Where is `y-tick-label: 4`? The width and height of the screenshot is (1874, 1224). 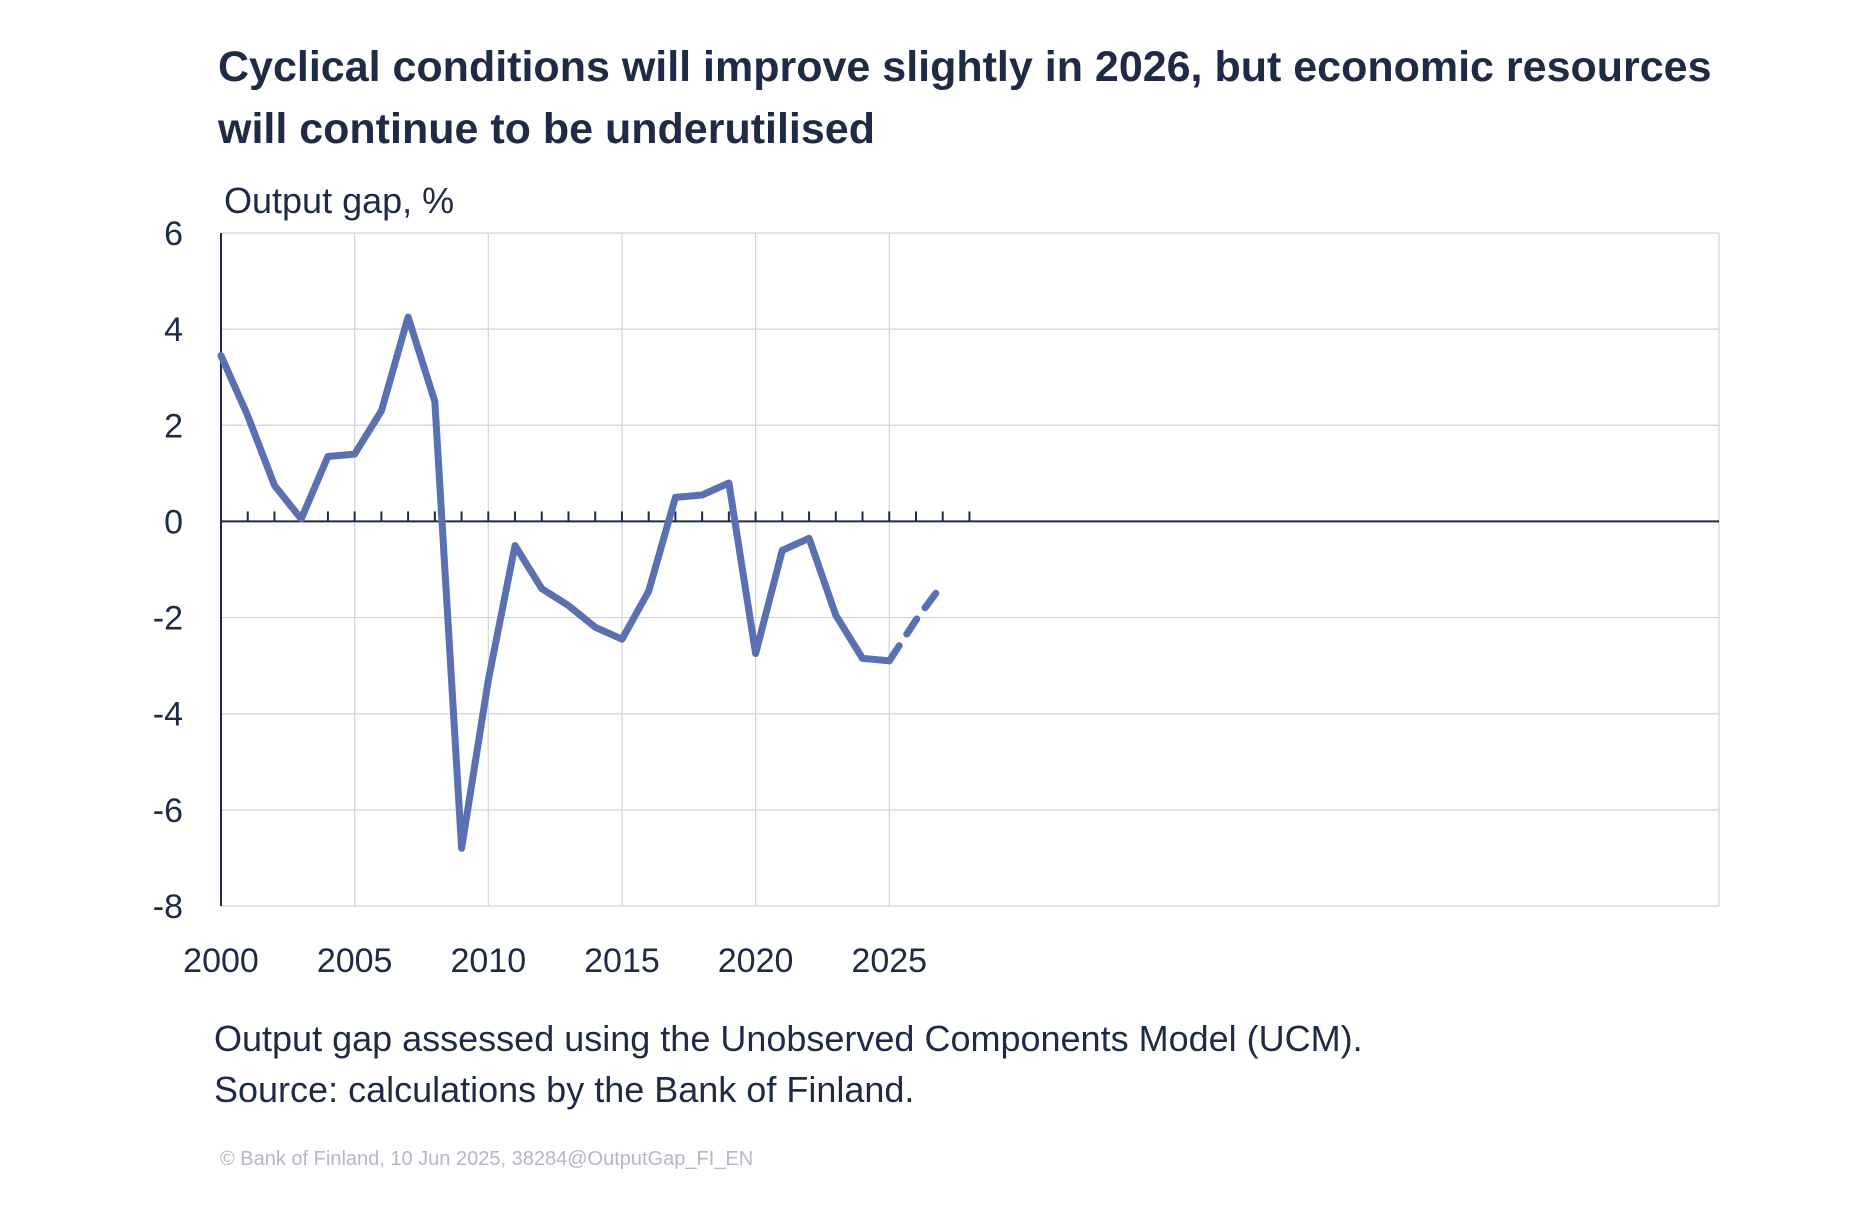 y-tick-label: 4 is located at coordinates (173, 330).